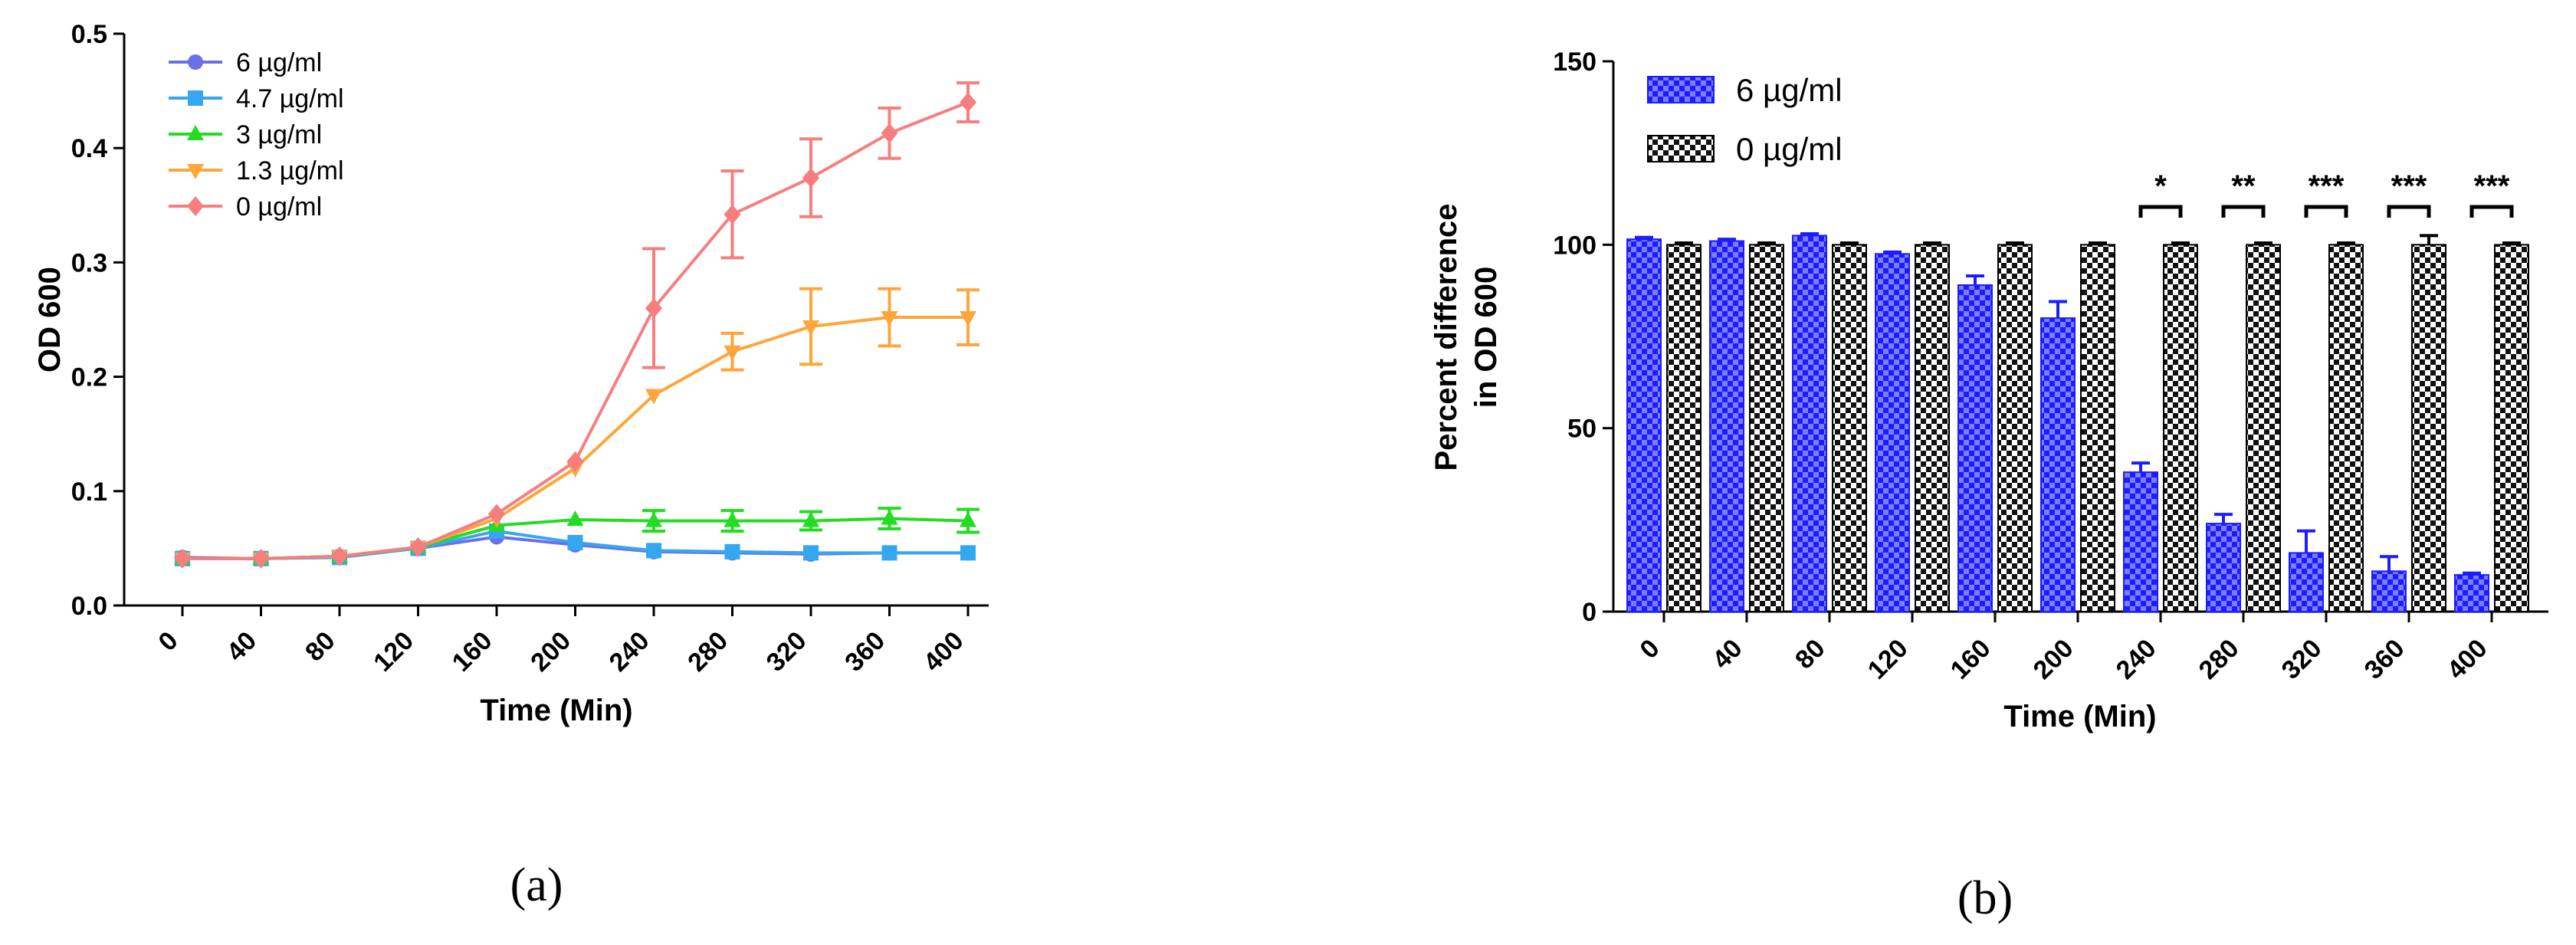 The height and width of the screenshot is (945, 2576). Describe the element at coordinates (2160, 186) in the screenshot. I see `significance-stars: *` at that location.